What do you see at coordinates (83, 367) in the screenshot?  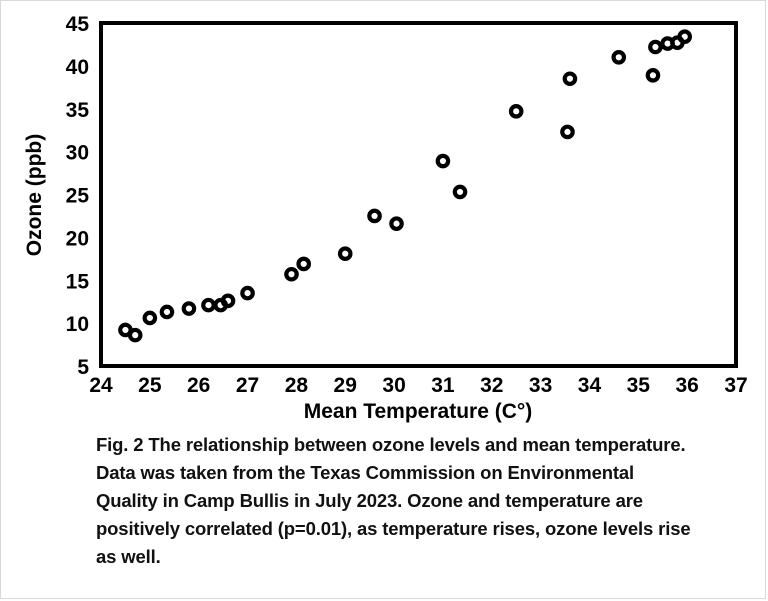 I see `y-axis-tick-label: 5` at bounding box center [83, 367].